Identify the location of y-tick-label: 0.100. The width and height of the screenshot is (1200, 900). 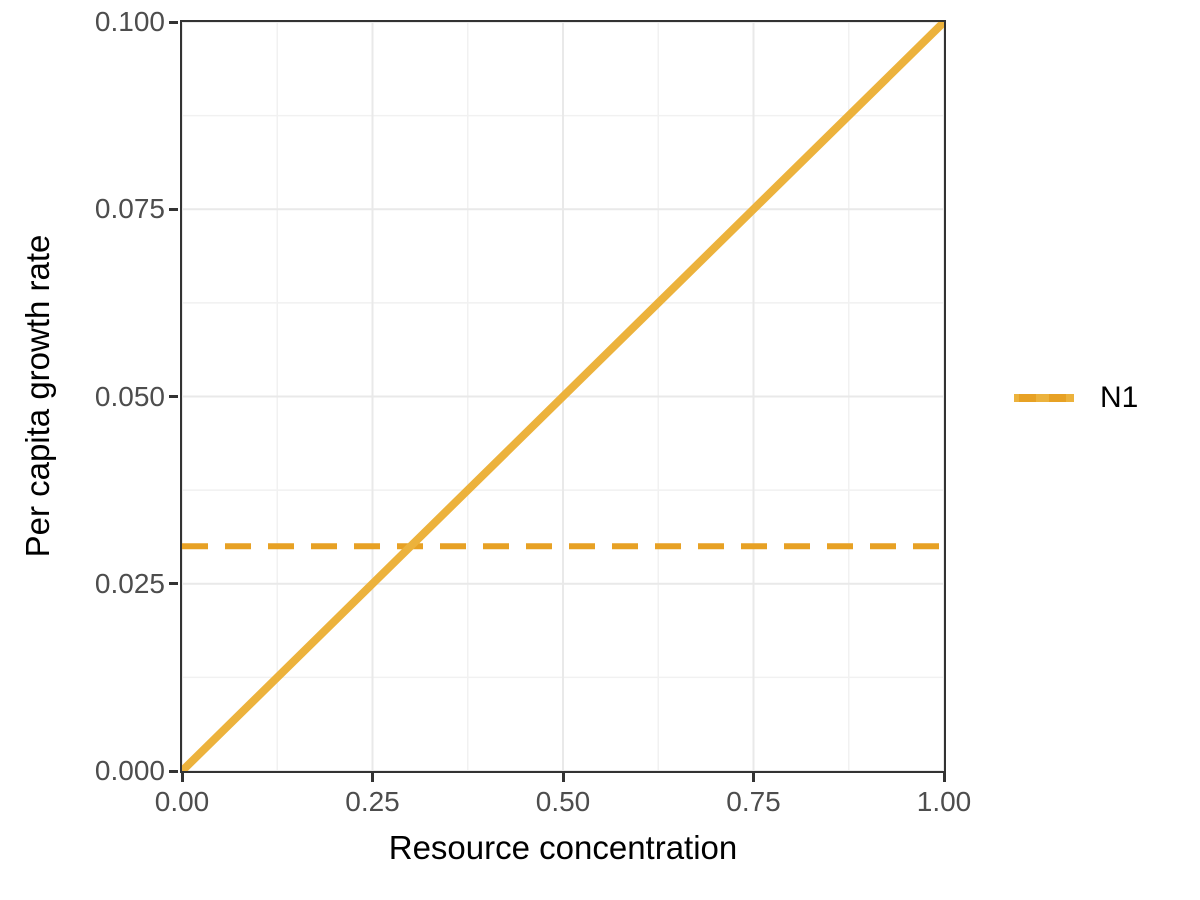
(129, 21).